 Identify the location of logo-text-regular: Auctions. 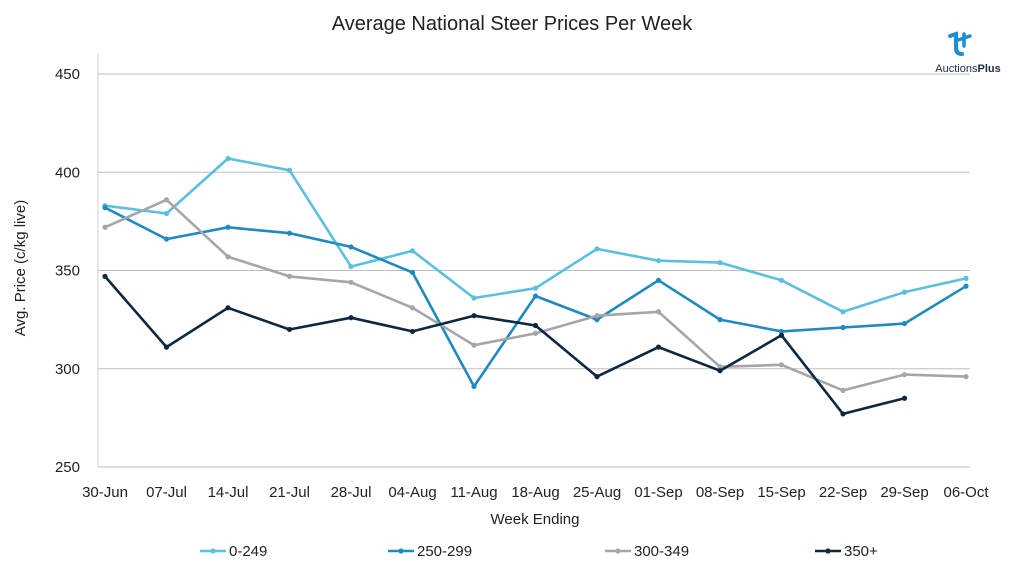
(956, 69).